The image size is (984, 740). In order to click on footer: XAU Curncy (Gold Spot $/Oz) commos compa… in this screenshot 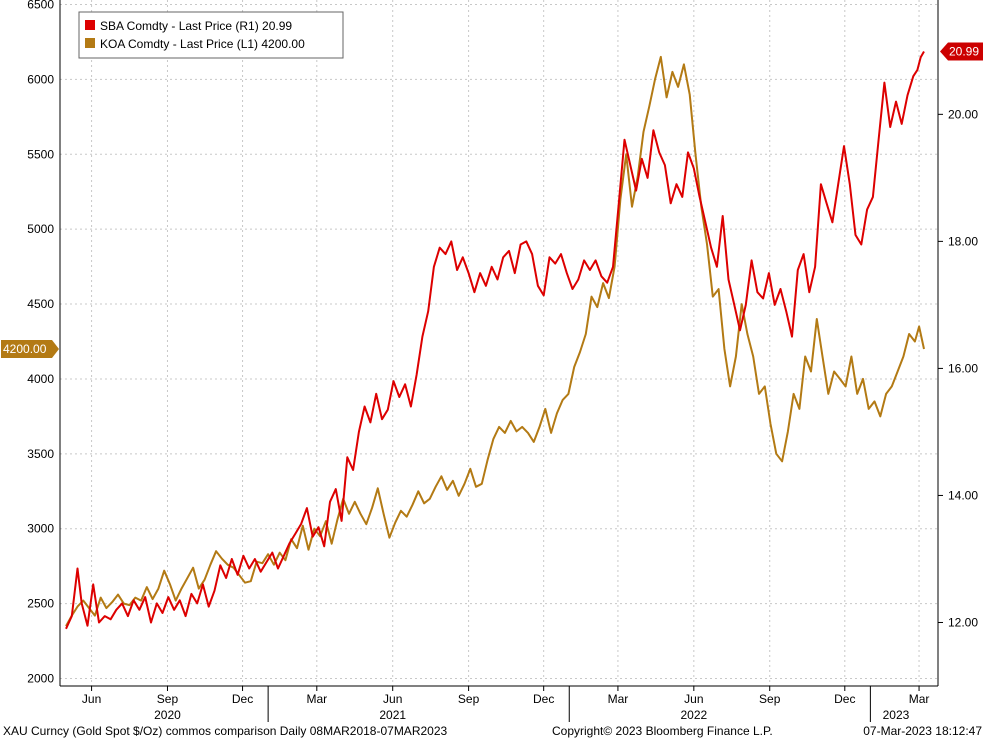, I will do `click(492, 731)`.